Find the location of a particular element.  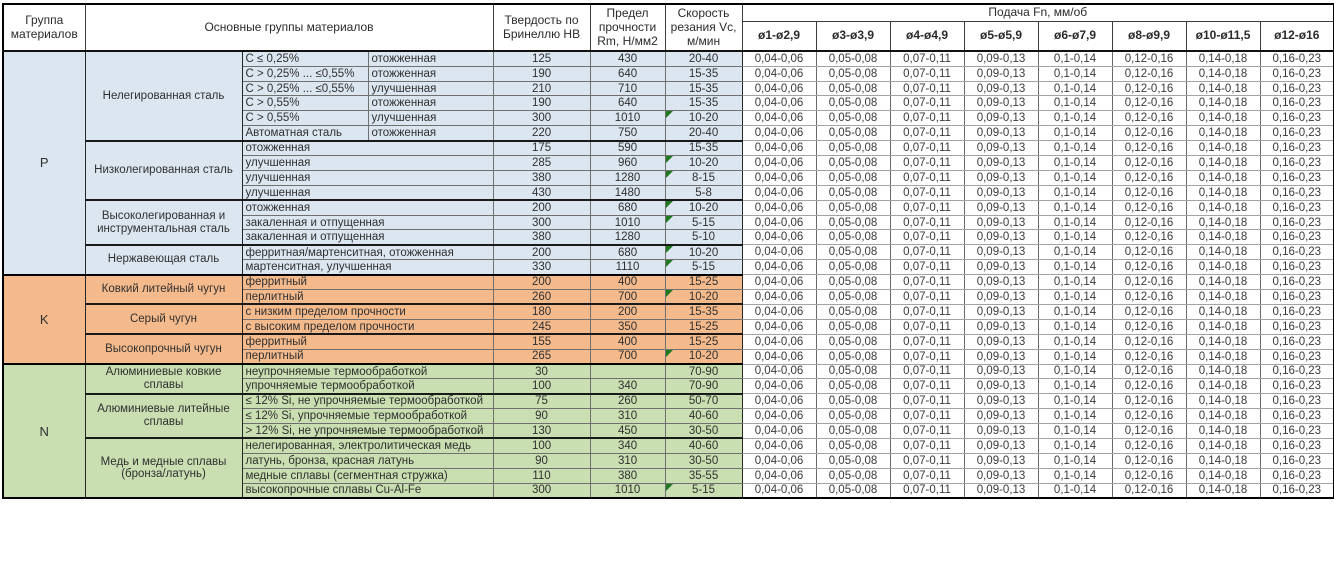

condition-cell: отожженная is located at coordinates (430, 73).